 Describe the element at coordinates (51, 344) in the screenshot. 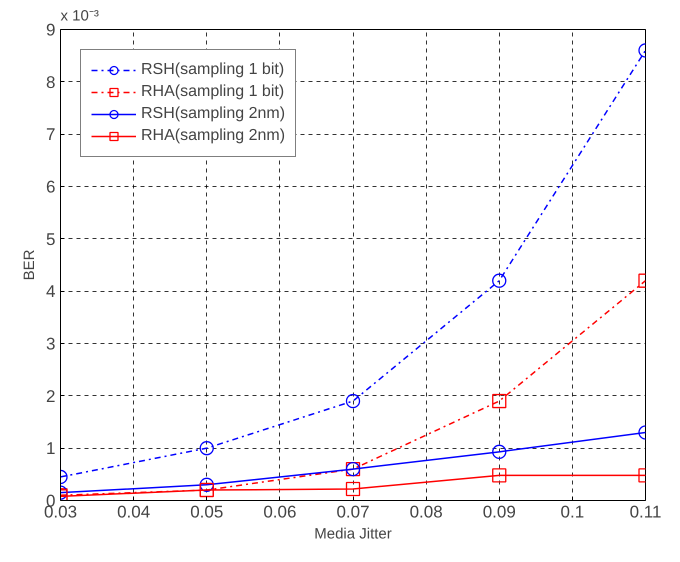

I see `y-tick-label: 3` at that location.